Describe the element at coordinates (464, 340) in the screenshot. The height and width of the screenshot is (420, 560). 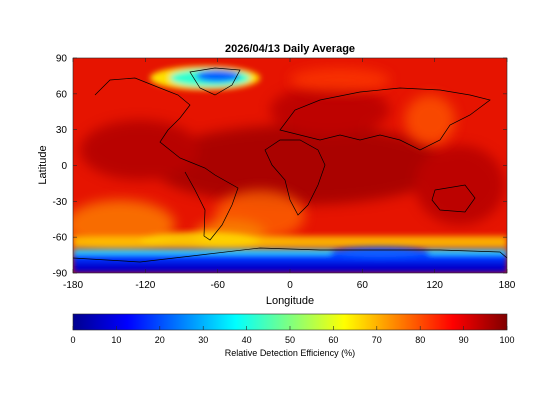
I see `colorbar-tick-label: 90` at that location.